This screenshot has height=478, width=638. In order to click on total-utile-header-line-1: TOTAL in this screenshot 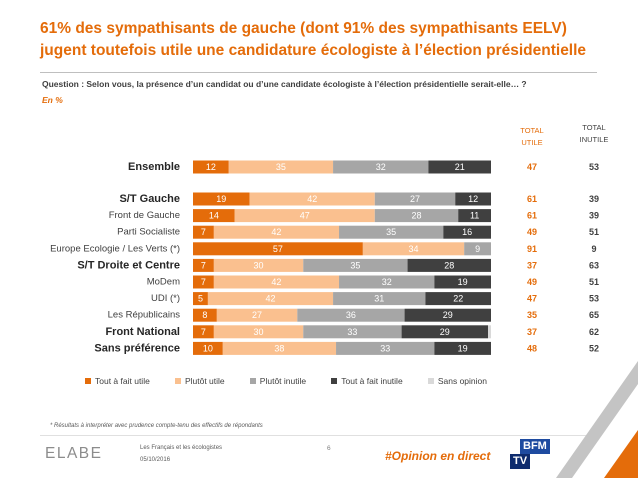, I will do `click(532, 130)`.